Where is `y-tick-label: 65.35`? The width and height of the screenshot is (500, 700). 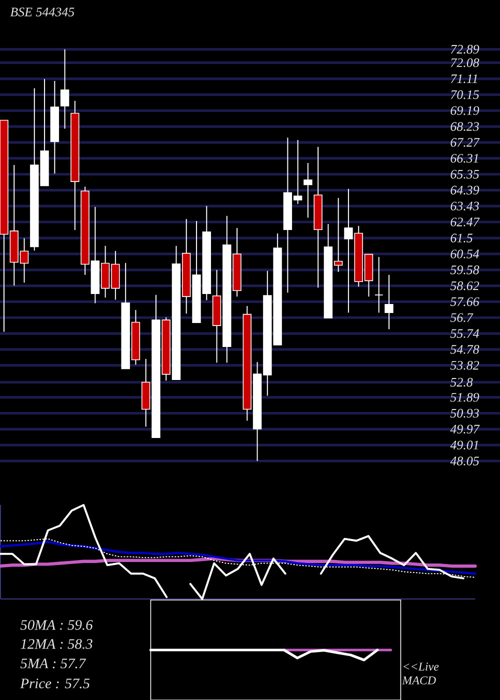 y-tick-label: 65.35 is located at coordinates (464, 174).